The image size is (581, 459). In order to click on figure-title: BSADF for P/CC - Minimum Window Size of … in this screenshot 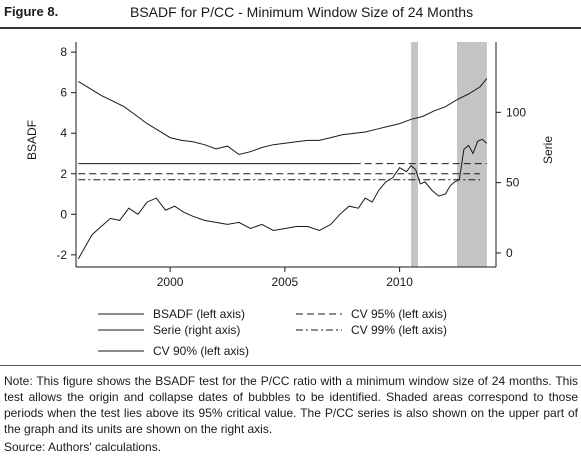, I will do `click(302, 12)`.